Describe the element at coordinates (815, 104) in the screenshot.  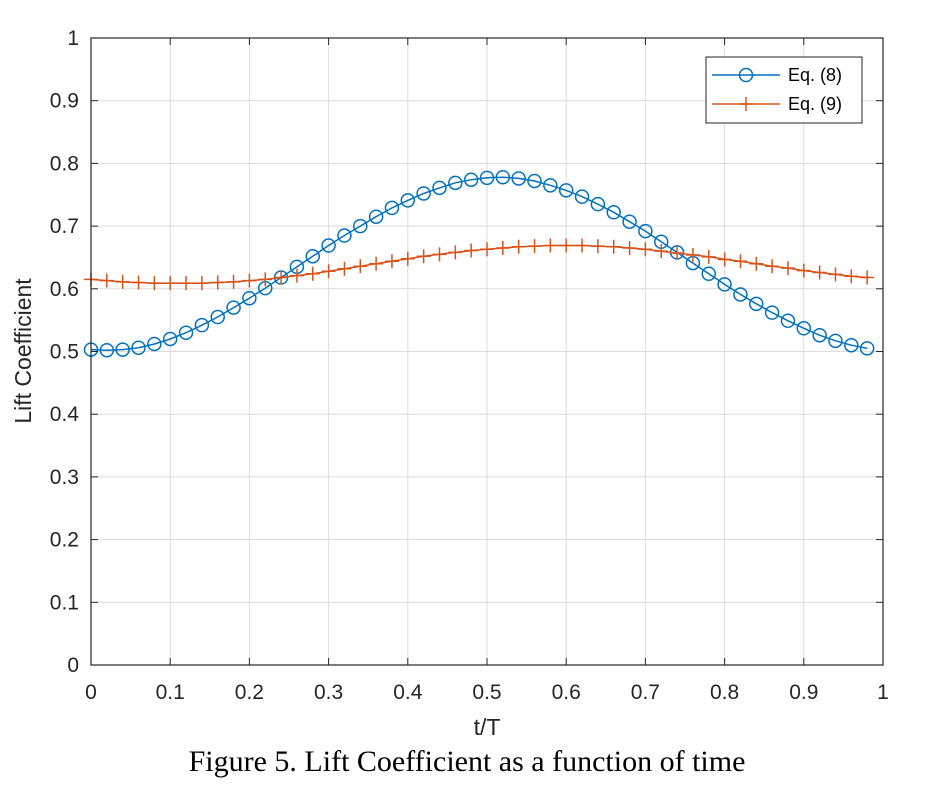
I see `legend-label-eq9: Eq. (9)` at that location.